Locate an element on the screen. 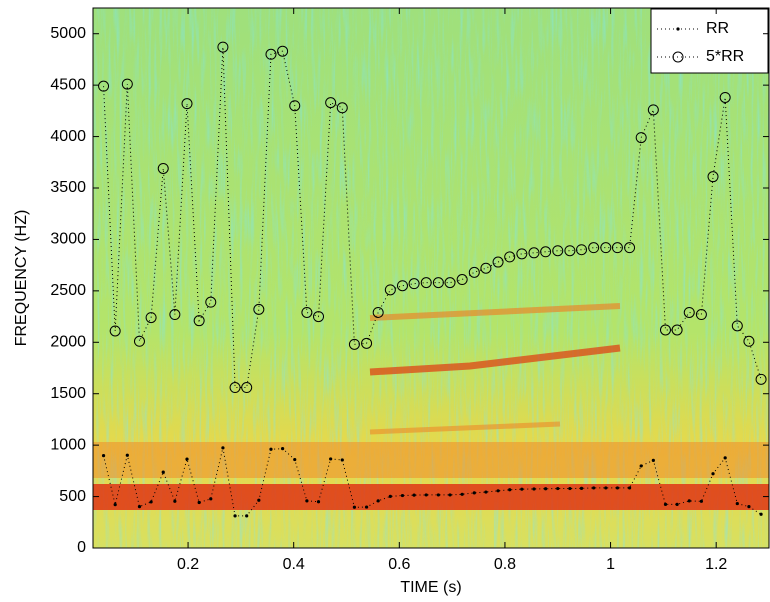 The height and width of the screenshot is (602, 770). legend-label: 5*RR is located at coordinates (725, 56).